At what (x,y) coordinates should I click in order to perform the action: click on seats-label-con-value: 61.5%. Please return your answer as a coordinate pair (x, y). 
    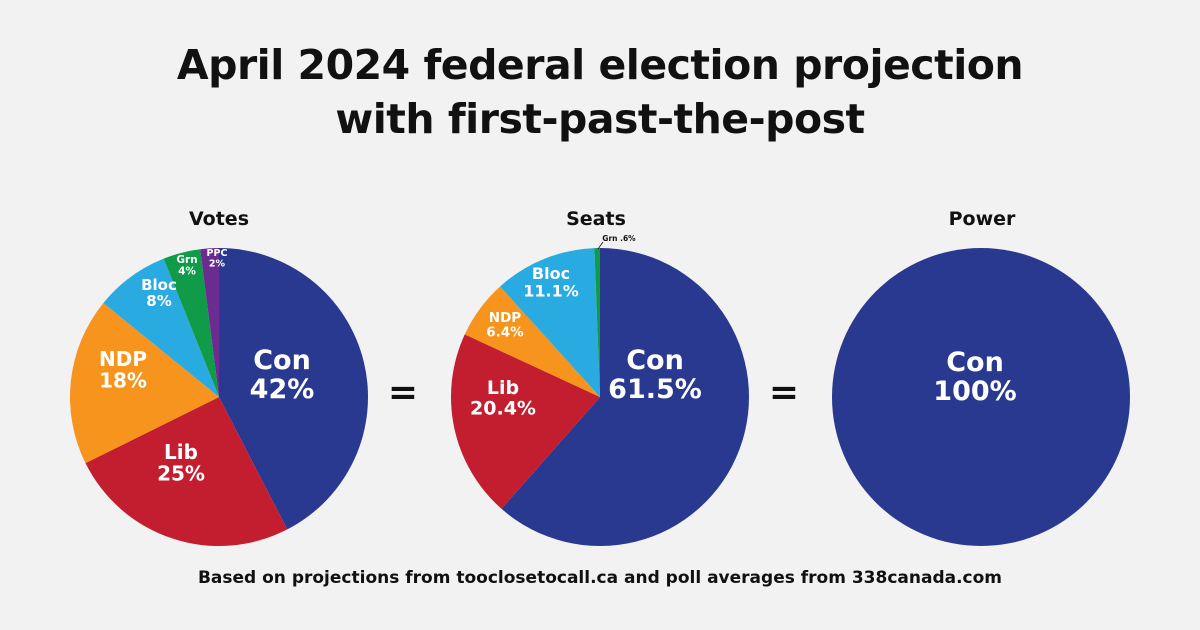
    Looking at the image, I should click on (655, 389).